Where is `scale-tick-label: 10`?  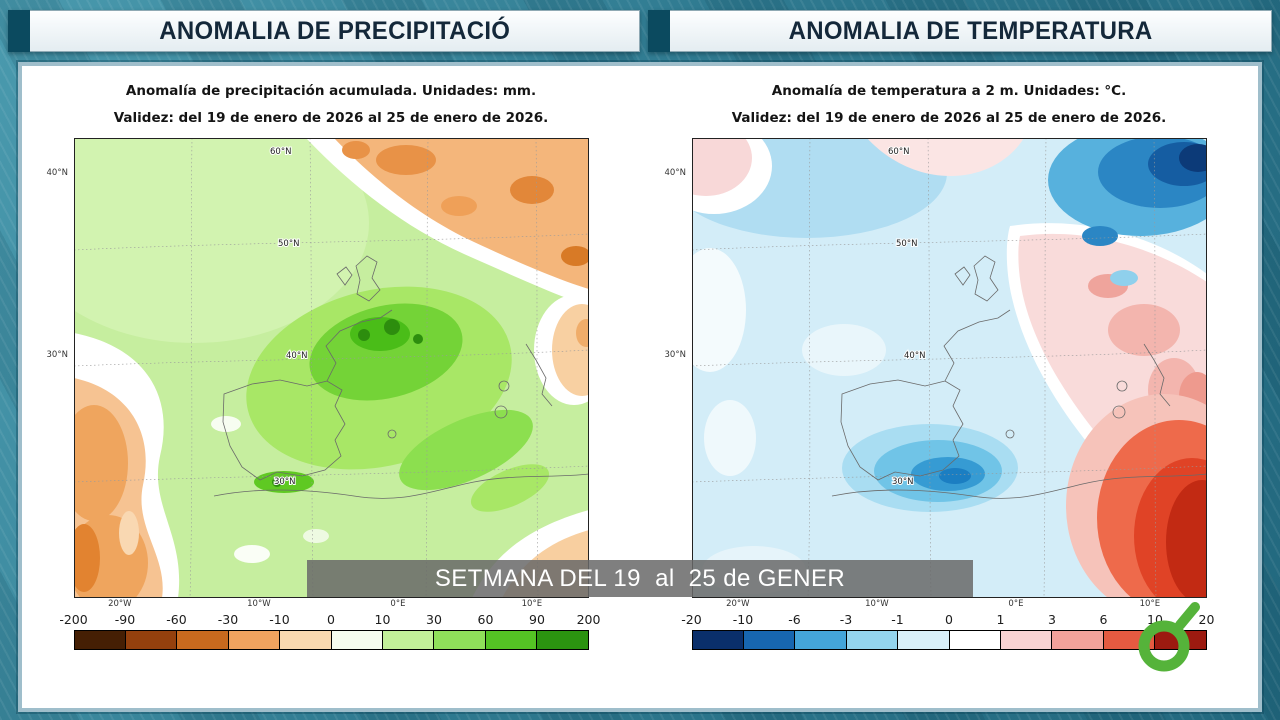
scale-tick-label: 10 is located at coordinates (382, 619).